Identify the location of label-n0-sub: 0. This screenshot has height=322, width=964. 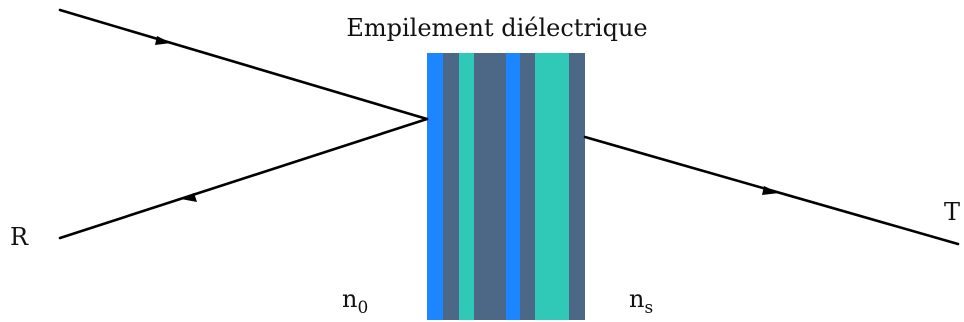
(362, 308).